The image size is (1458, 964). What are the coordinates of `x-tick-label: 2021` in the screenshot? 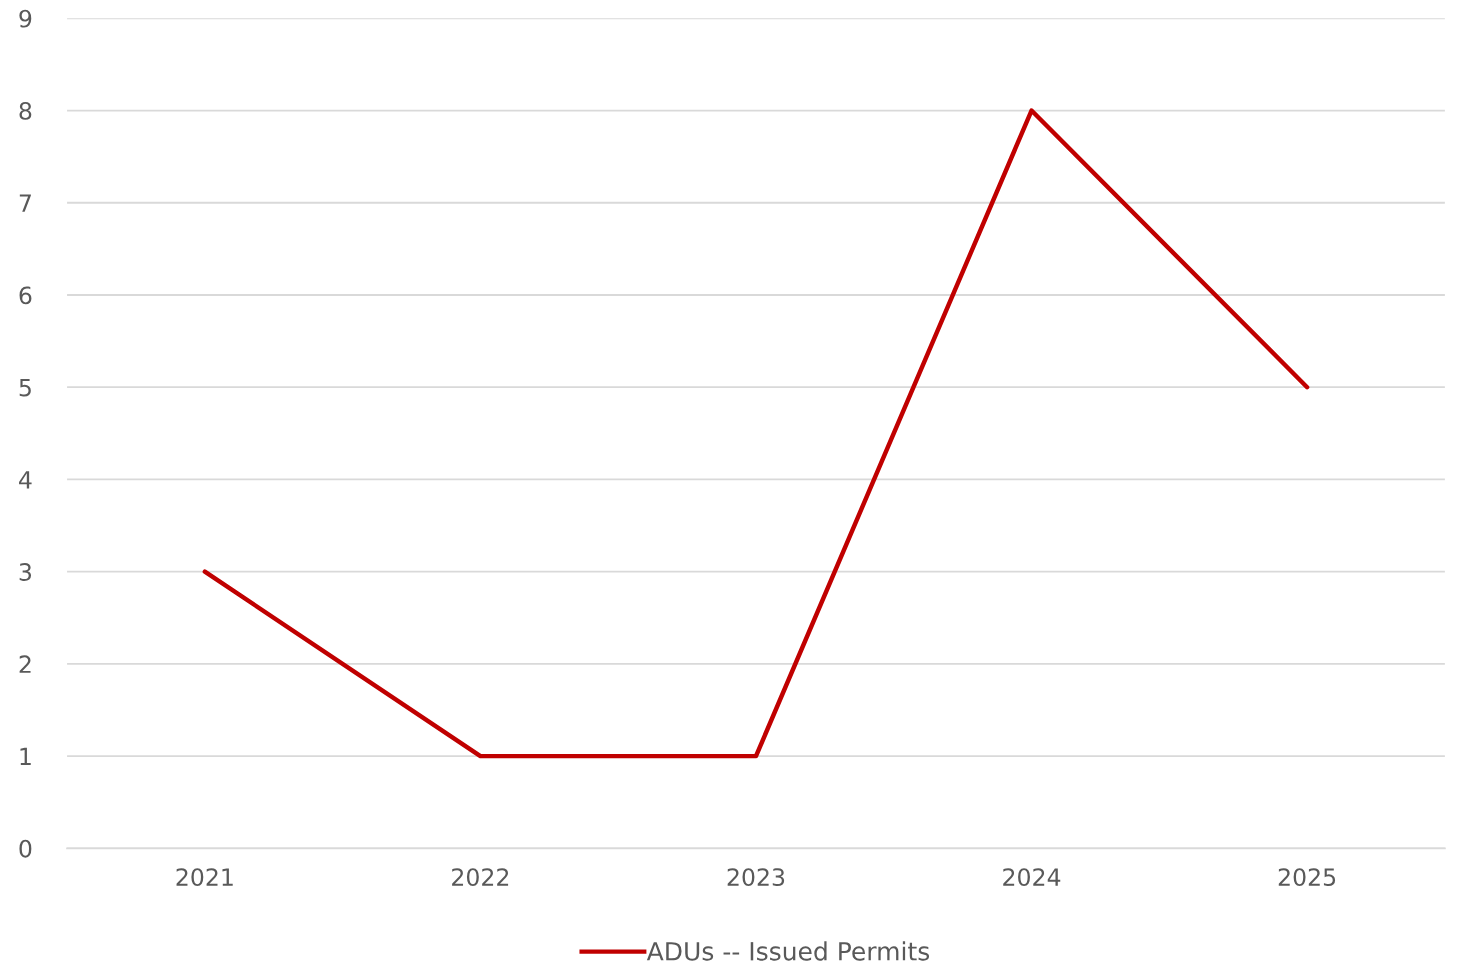 It's located at (204, 877).